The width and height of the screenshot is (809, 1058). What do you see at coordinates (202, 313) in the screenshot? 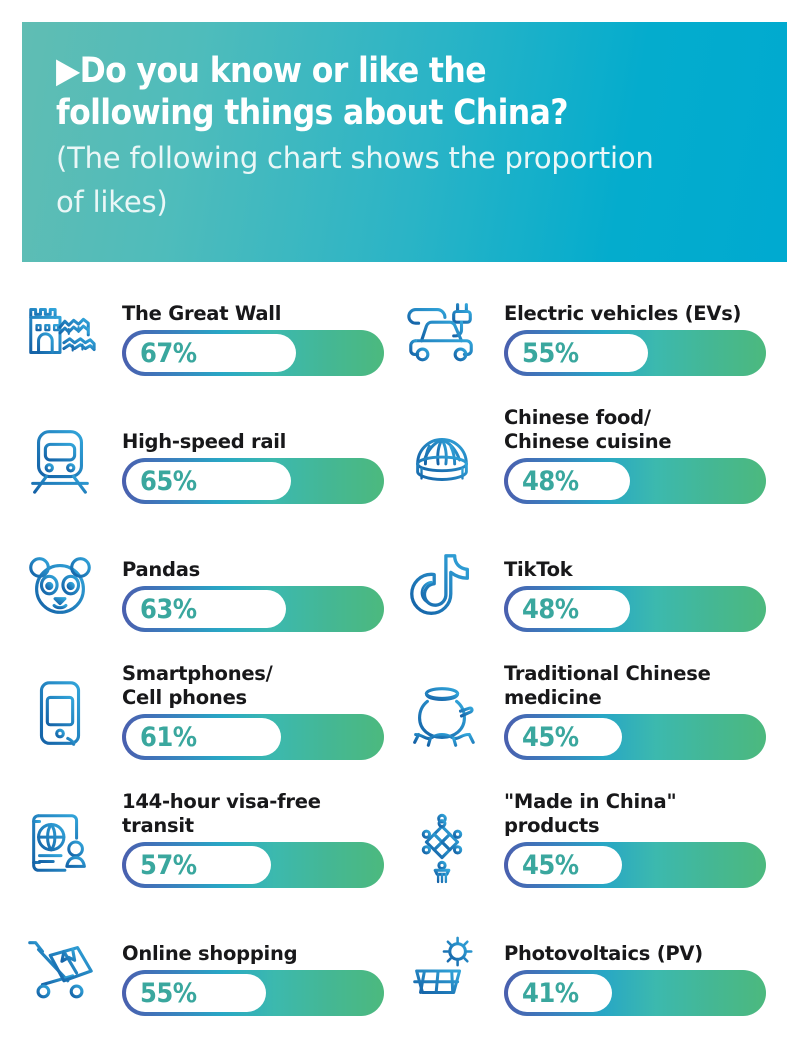
I see `item-label: The Great Wall` at bounding box center [202, 313].